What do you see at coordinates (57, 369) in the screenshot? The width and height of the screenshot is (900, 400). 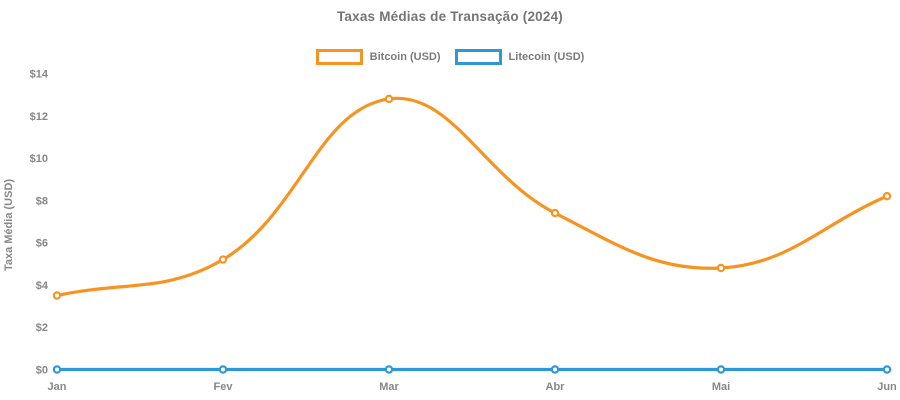 I see `litecoin-usd-point-jan` at bounding box center [57, 369].